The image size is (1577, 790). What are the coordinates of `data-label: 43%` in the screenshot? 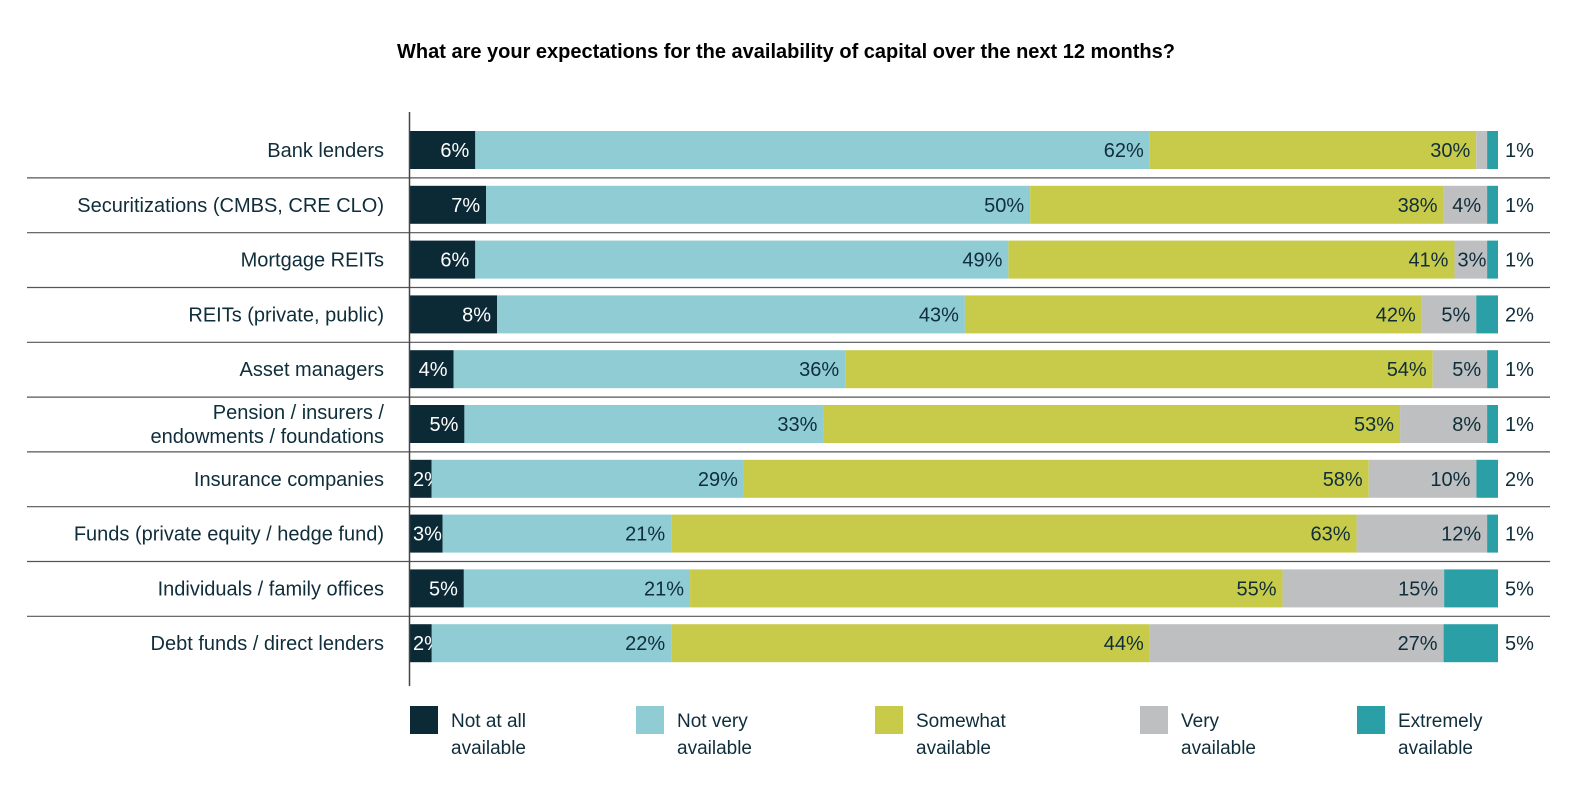 It's located at (939, 315).